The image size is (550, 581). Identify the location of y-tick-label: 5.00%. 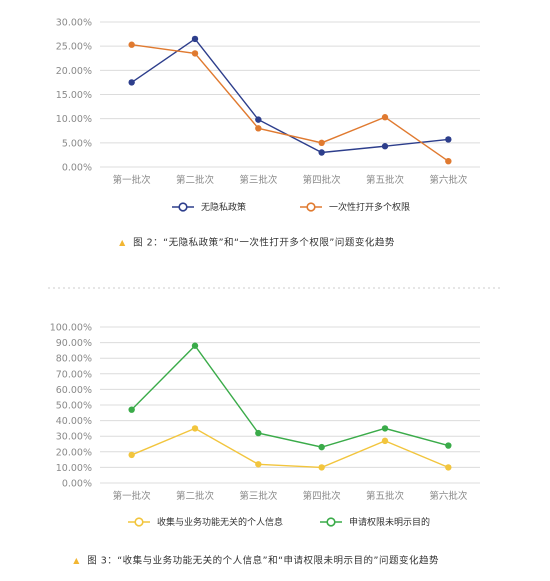
(77, 143).